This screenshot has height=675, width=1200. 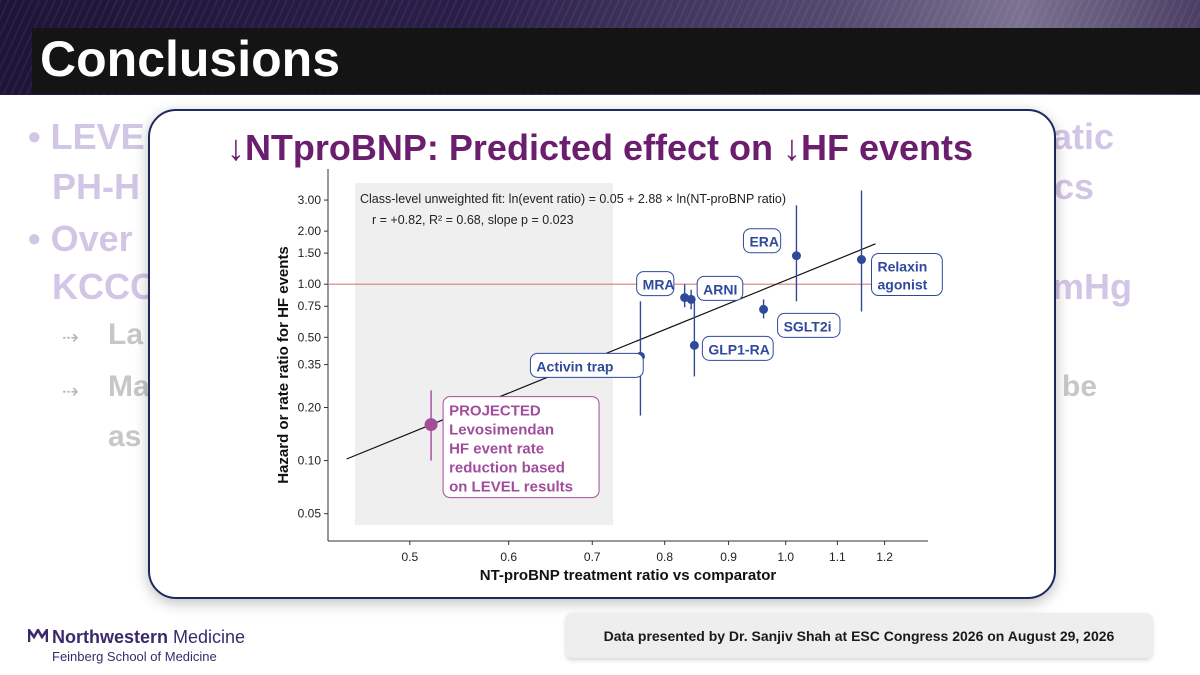 What do you see at coordinates (903, 285) in the screenshot?
I see `label-relaxin-agonist: agonist` at bounding box center [903, 285].